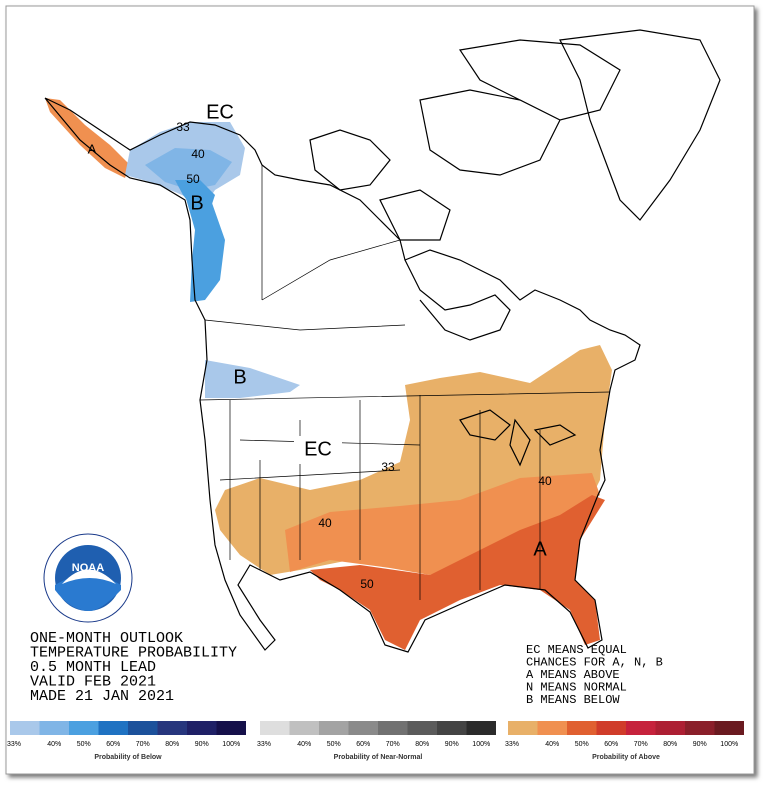 This screenshot has width=768, height=788. I want to click on legend-title: Probability of Below, so click(128, 757).